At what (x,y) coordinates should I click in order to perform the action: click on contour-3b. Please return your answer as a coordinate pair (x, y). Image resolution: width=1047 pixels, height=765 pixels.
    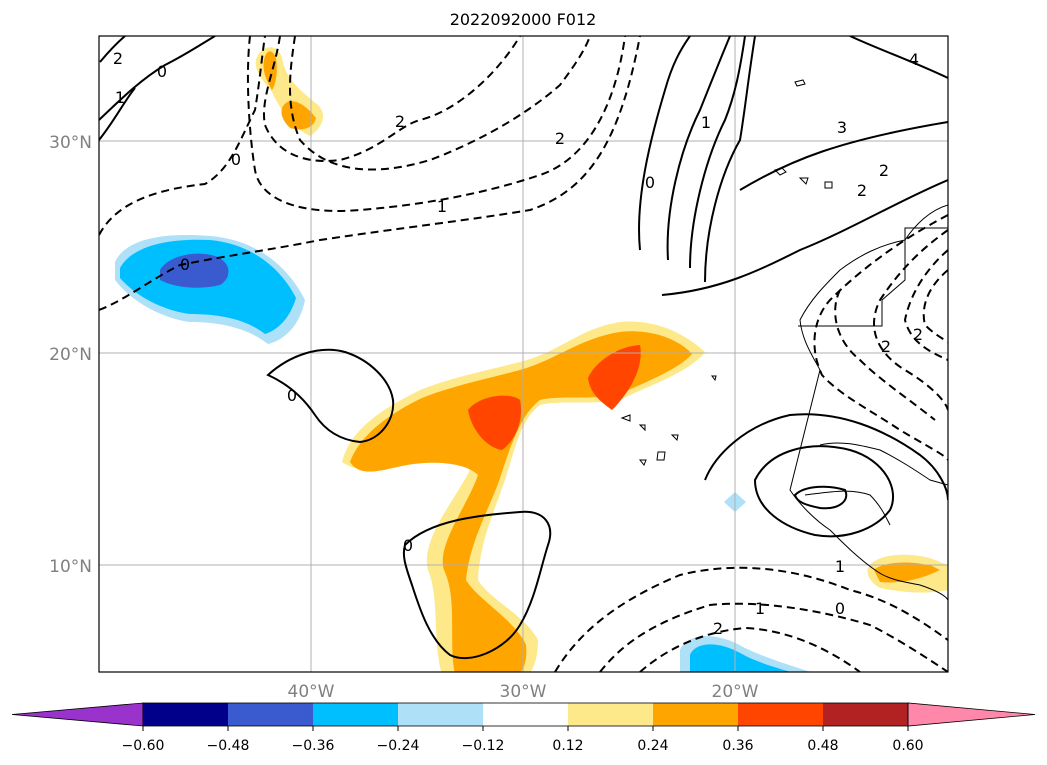
    Looking at the image, I should click on (804, 237).